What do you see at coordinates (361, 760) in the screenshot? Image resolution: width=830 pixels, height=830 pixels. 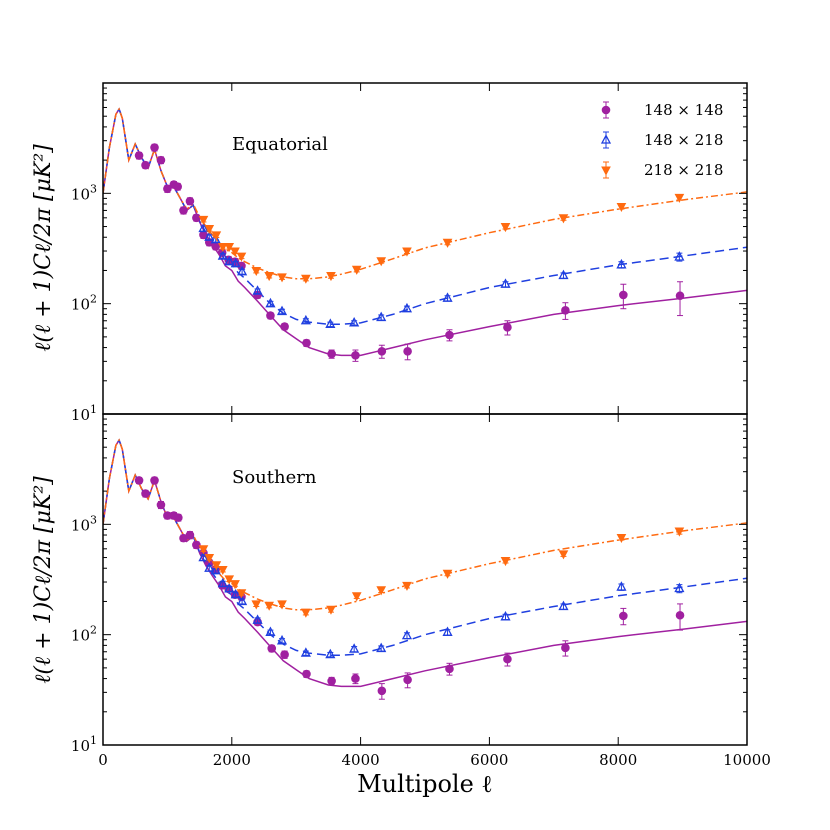 I see `x-tick-label: 4000` at bounding box center [361, 760].